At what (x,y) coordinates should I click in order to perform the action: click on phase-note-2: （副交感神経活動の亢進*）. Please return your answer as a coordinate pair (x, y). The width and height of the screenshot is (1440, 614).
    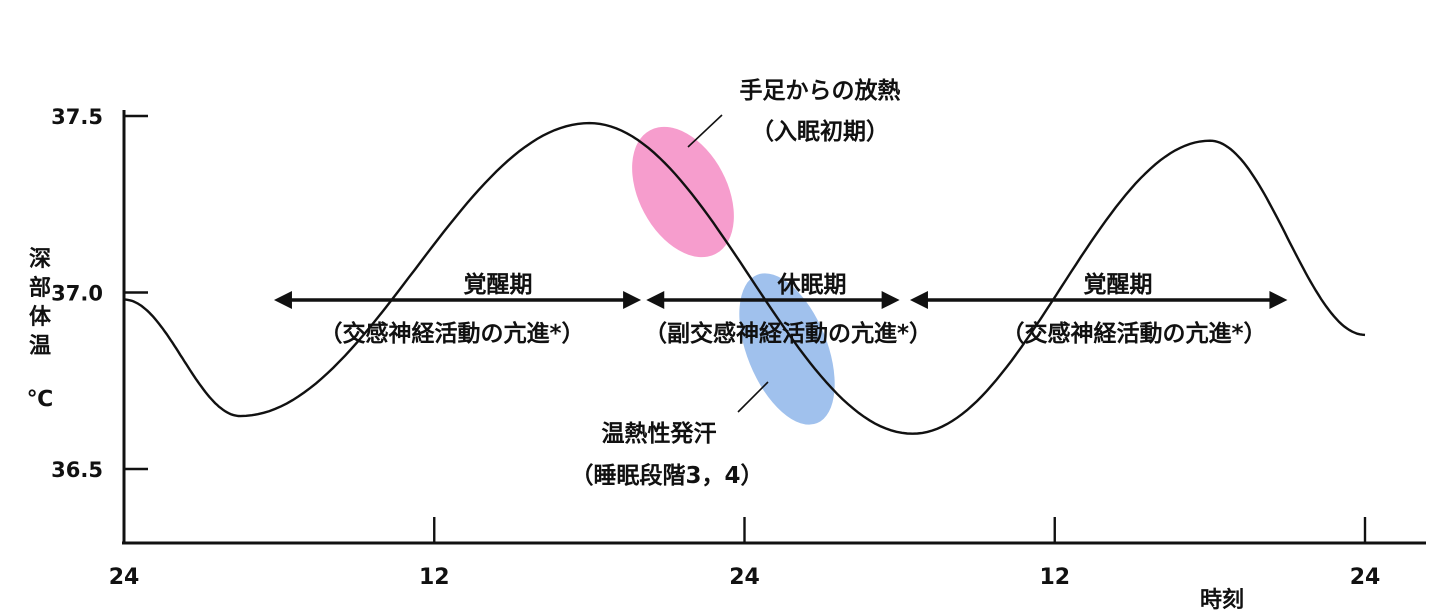
    Looking at the image, I should click on (788, 333).